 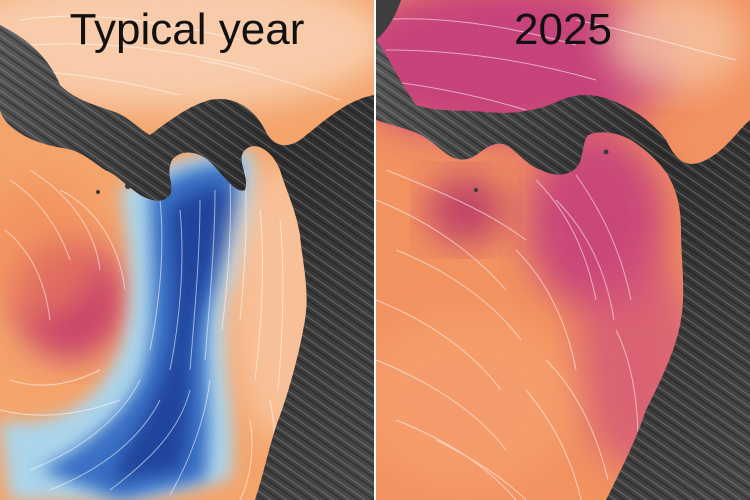 What do you see at coordinates (50, 250) in the screenshot?
I see `warm-water-area` at bounding box center [50, 250].